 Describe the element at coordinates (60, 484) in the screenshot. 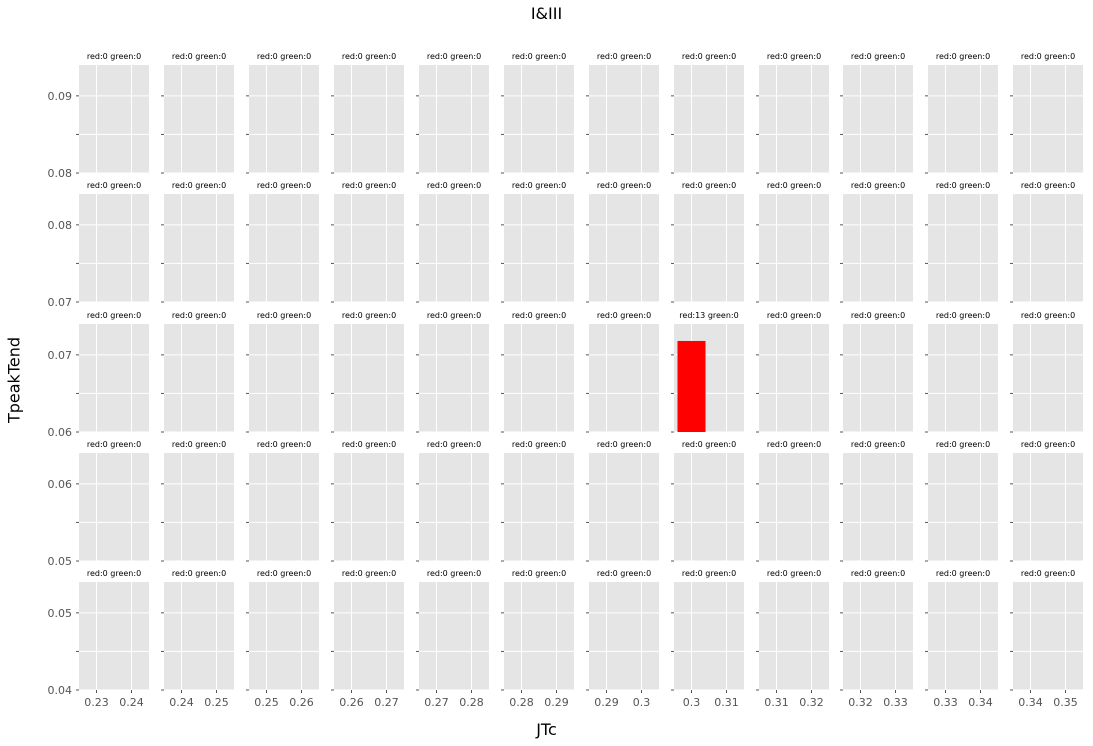

I see `y-tick-label: 0.06` at that location.